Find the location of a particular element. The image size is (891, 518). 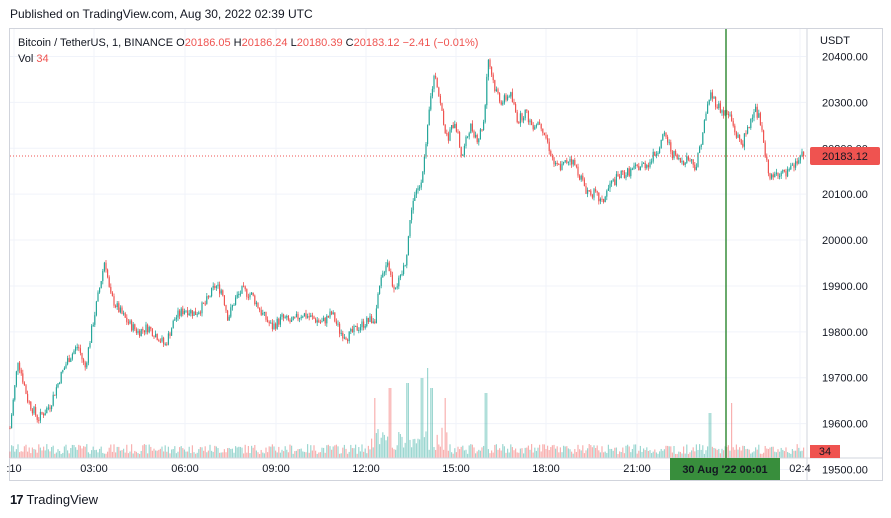

tradingview-logo-icon: 17 is located at coordinates (17, 499).